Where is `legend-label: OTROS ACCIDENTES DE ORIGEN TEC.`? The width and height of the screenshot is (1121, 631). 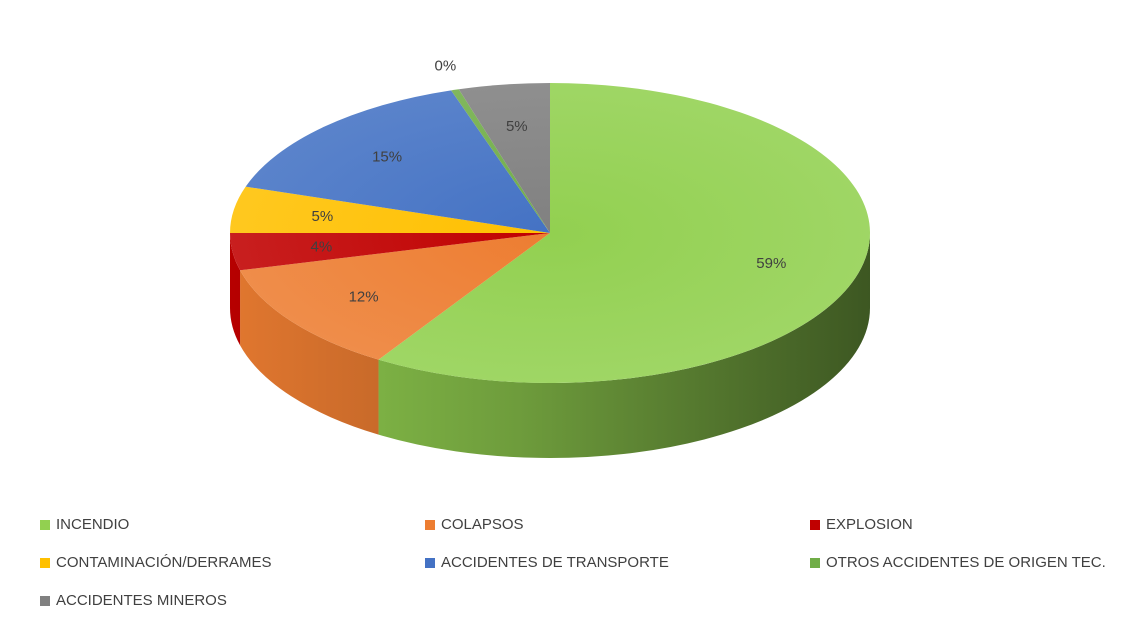 legend-label: OTROS ACCIDENTES DE ORIGEN TEC. is located at coordinates (966, 562).